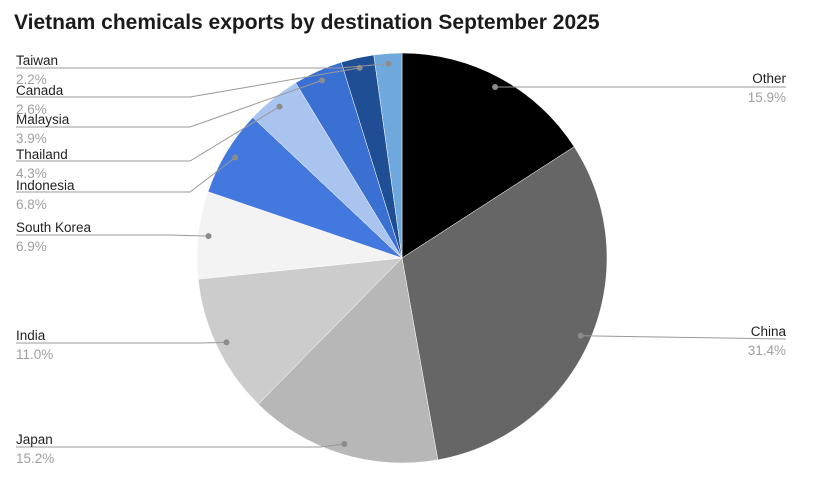 Image resolution: width=813 pixels, height=482 pixels. What do you see at coordinates (112, 235) in the screenshot?
I see `leader-line-south-korea` at bounding box center [112, 235].